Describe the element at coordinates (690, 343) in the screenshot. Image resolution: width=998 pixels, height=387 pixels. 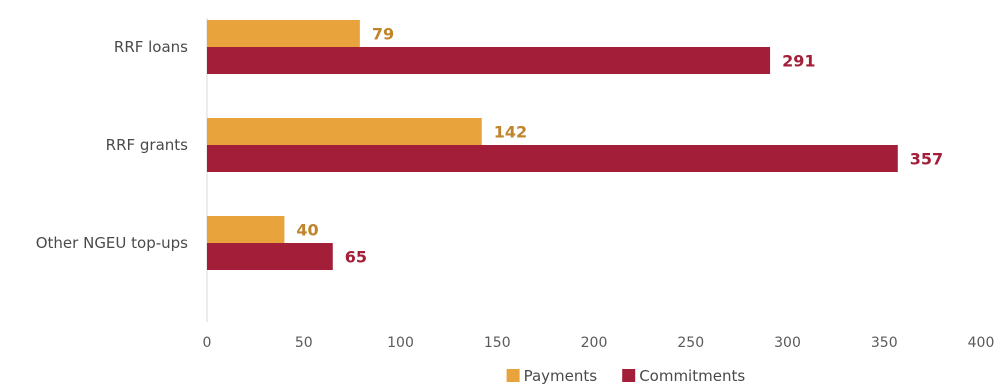
I see `x-tick-label-250: 250` at that location.